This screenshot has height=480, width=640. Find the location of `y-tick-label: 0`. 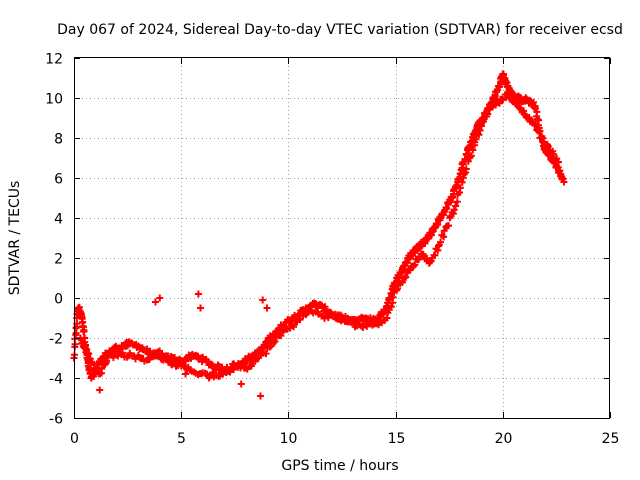

y-tick-label: 0 is located at coordinates (58, 300).